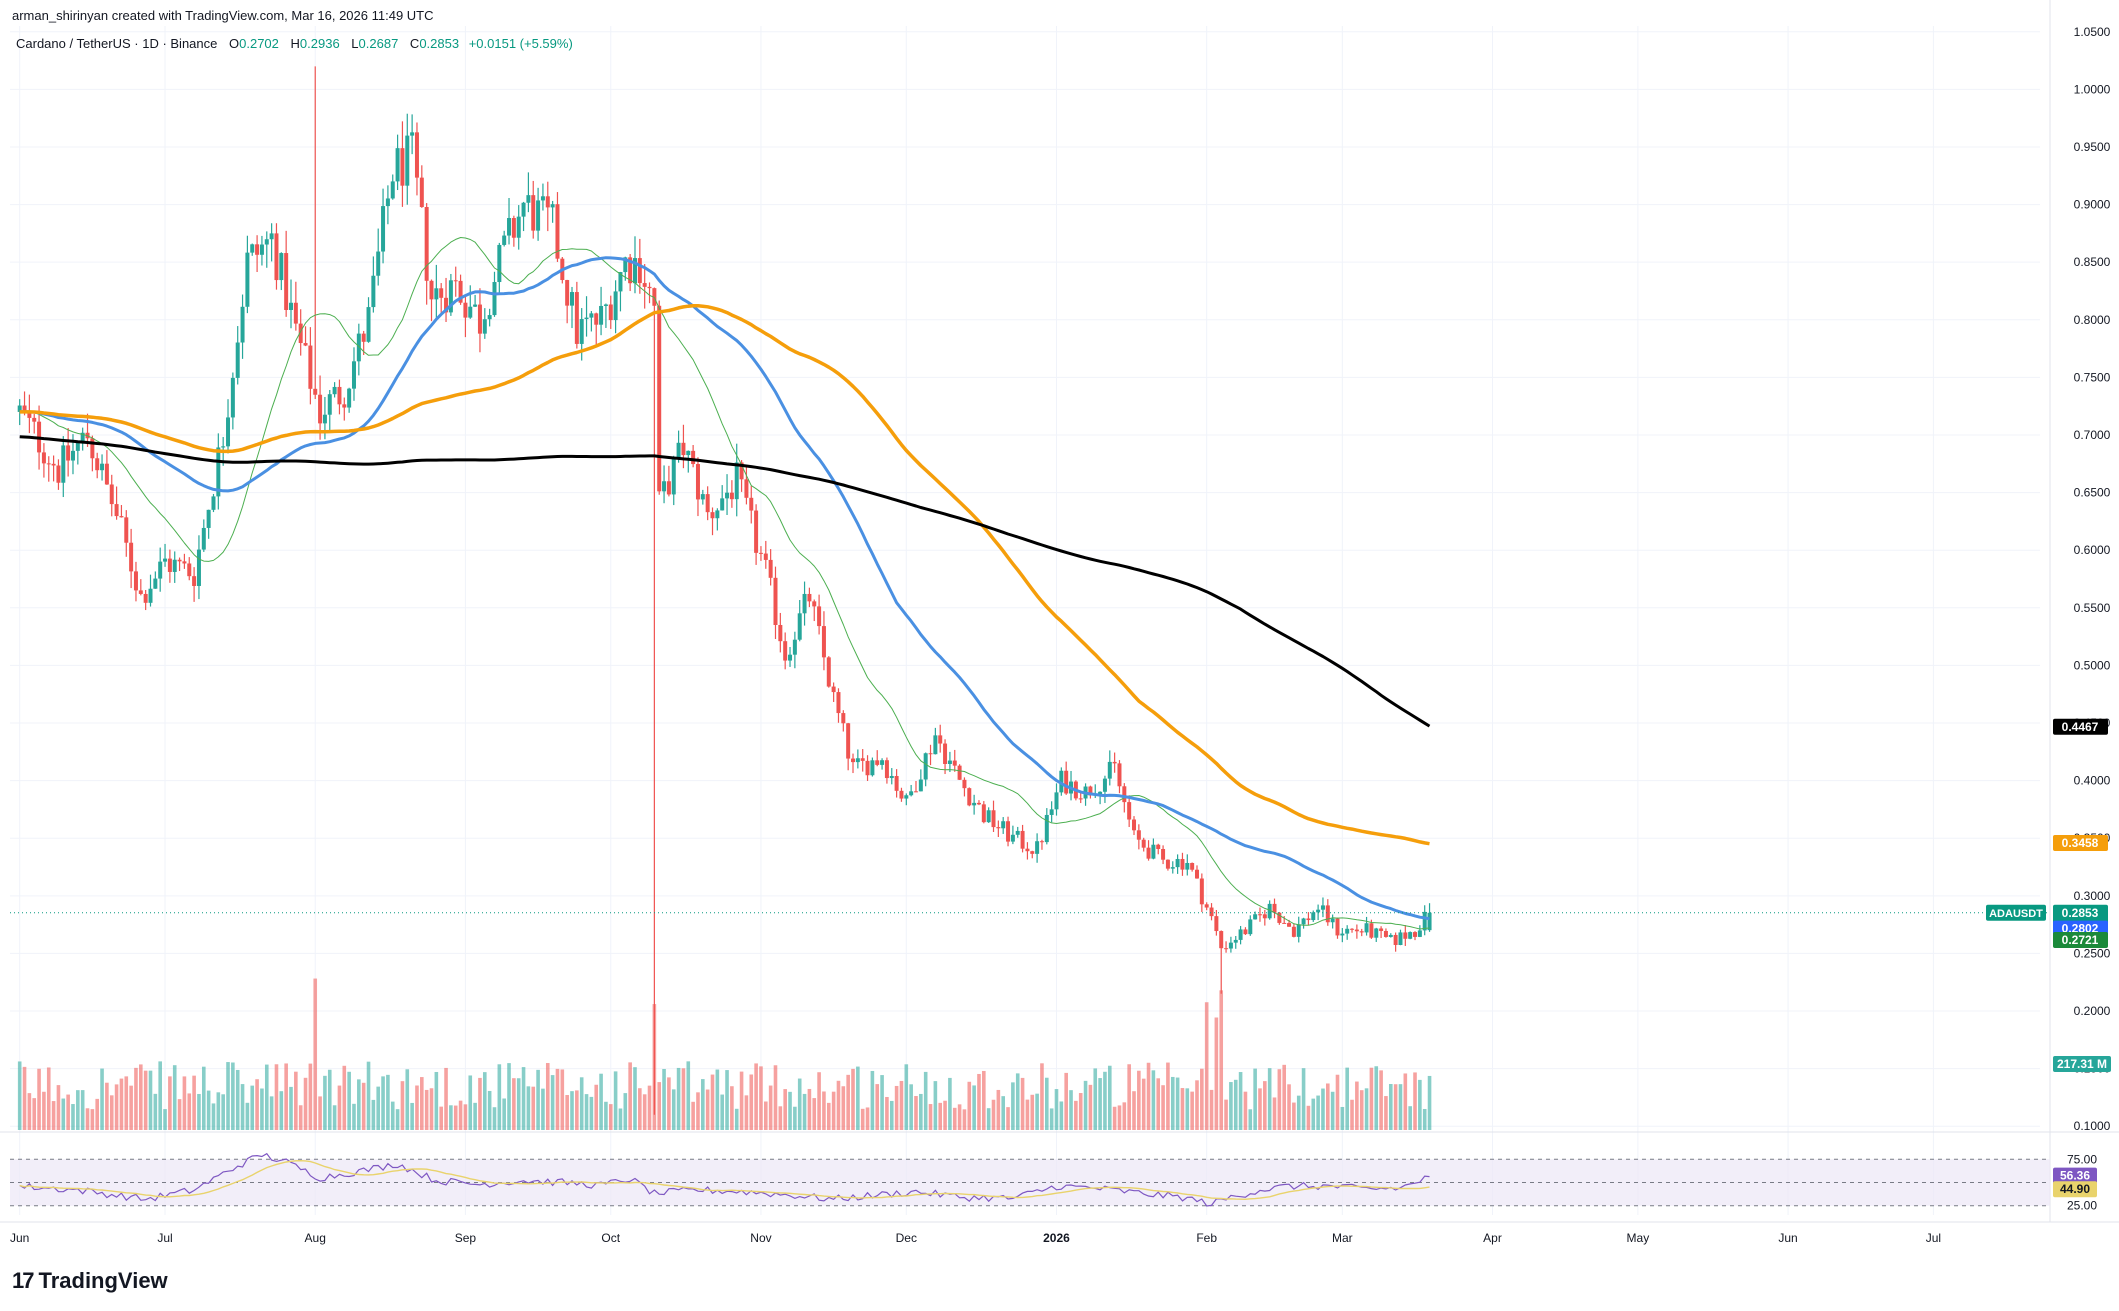 The image size is (2119, 1311). Describe the element at coordinates (19, 1238) in the screenshot. I see `time-tick-label: Jun` at that location.